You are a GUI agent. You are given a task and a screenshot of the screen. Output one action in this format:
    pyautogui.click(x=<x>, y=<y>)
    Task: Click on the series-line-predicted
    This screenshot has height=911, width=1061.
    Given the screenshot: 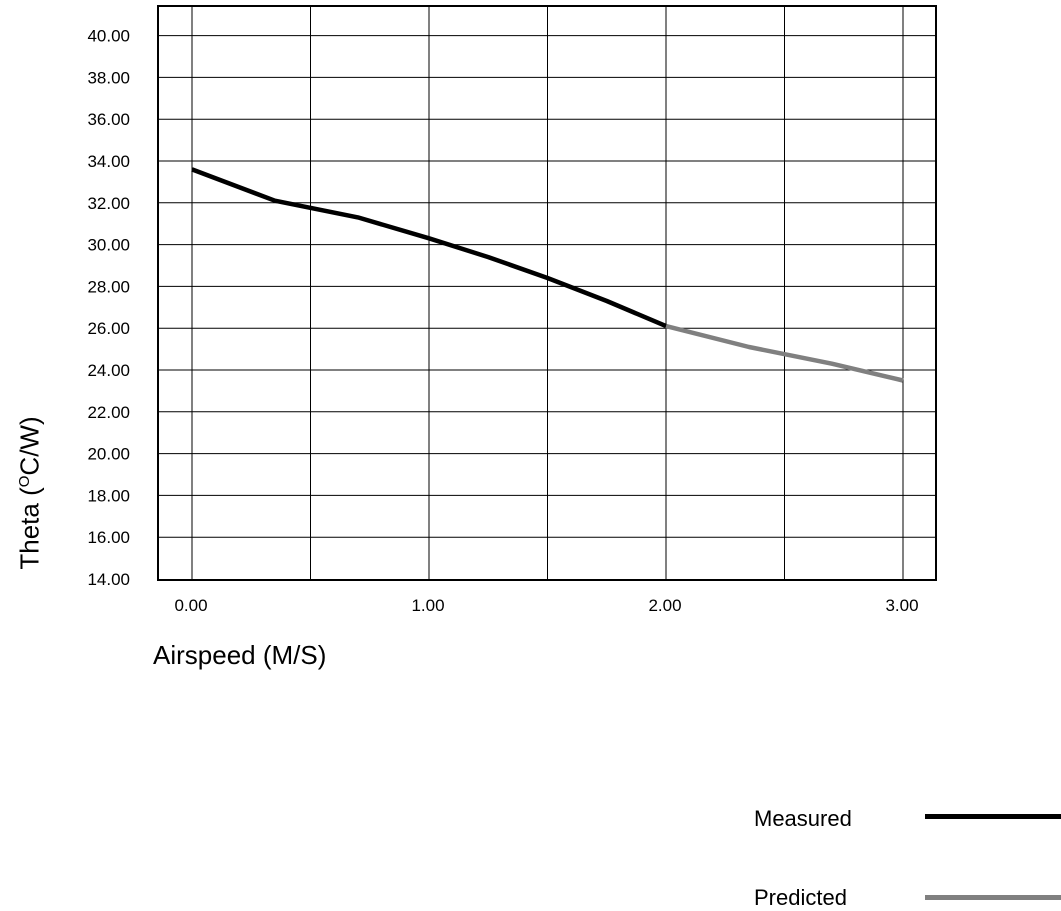 What is the action you would take?
    pyautogui.click(x=784, y=353)
    